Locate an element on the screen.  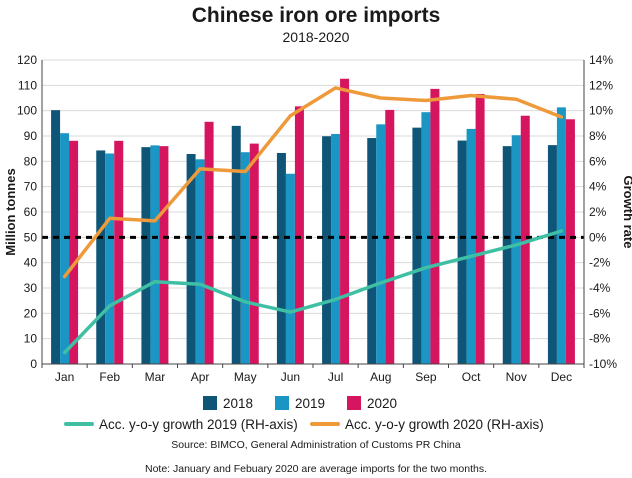
y-tick-label: 0 is located at coordinates (33, 364).